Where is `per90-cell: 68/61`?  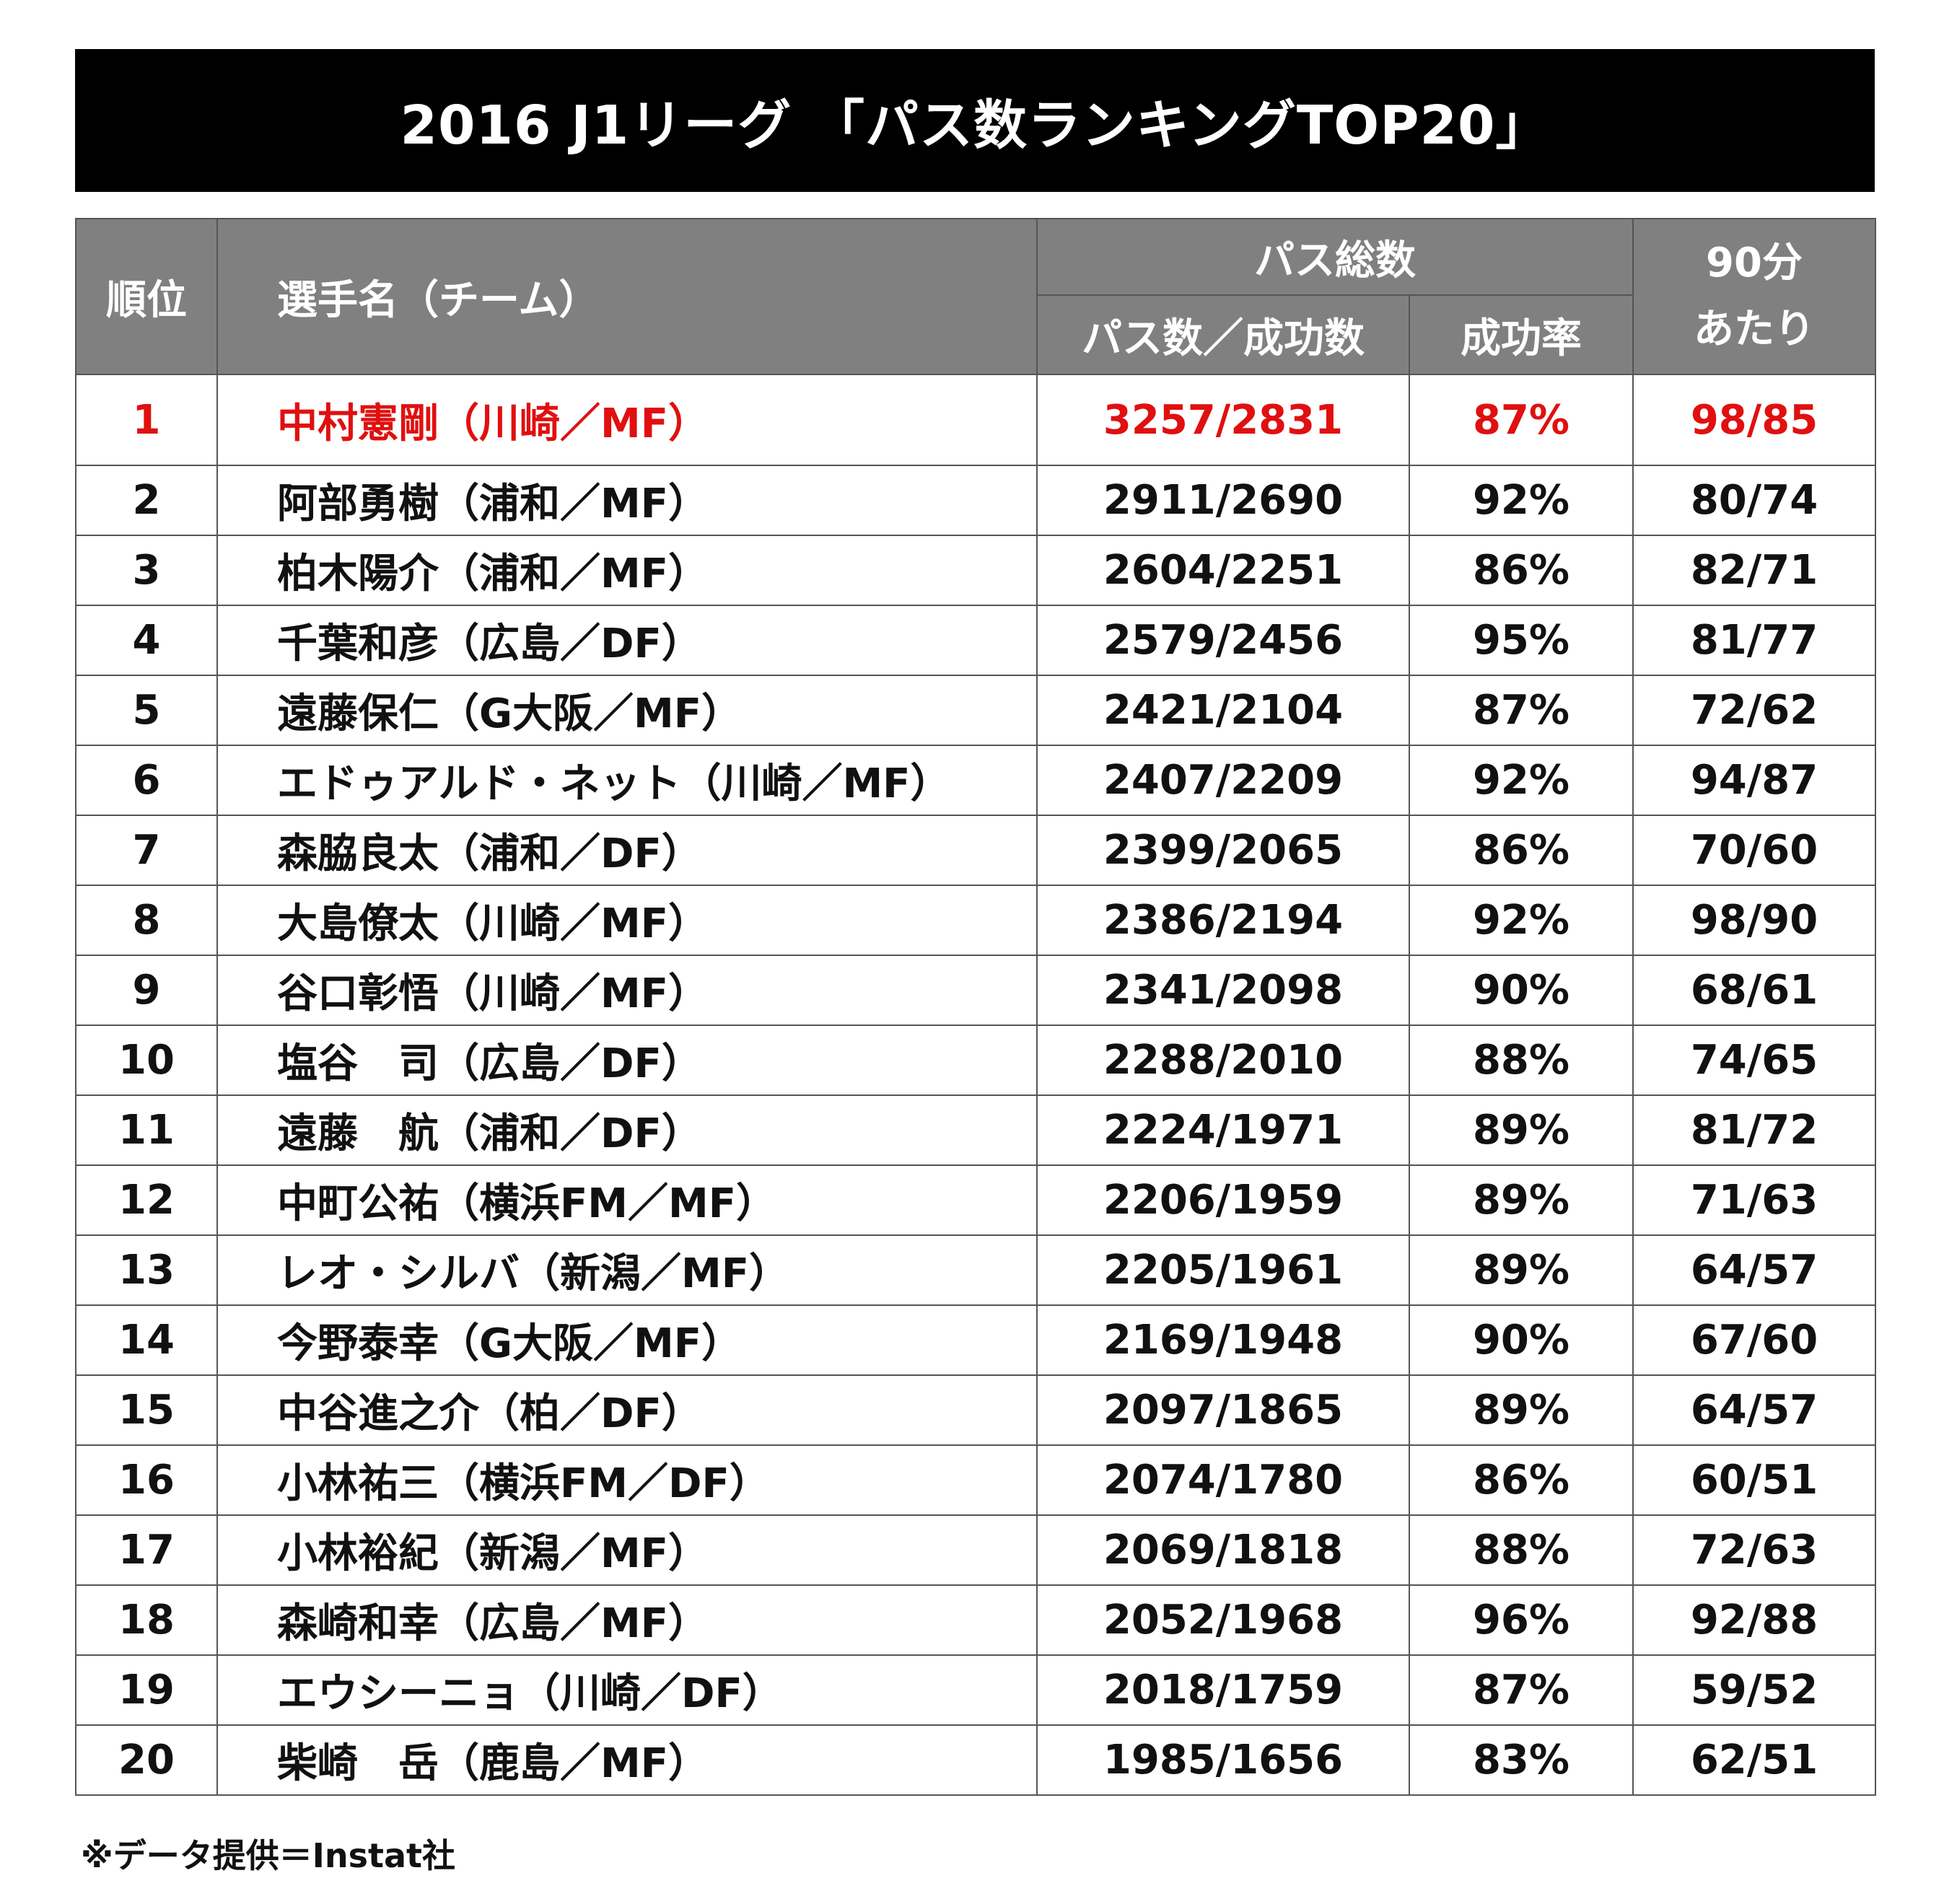
per90-cell: 68/61 is located at coordinates (1754, 990).